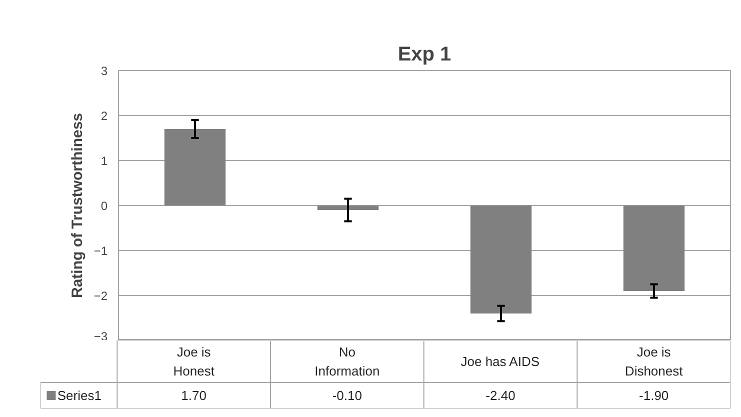  Describe the element at coordinates (79, 395) in the screenshot. I see `legend-label: Series1` at that location.